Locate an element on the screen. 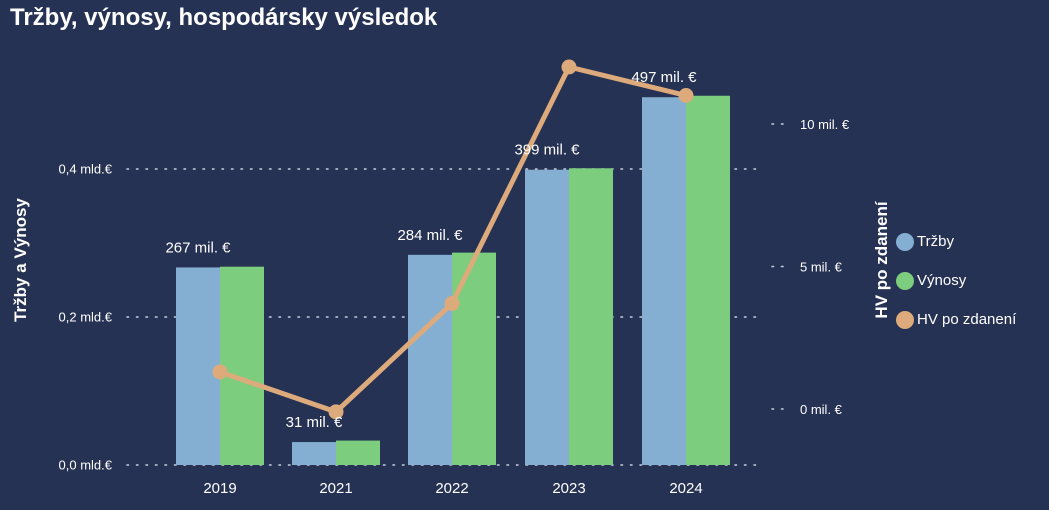 Image resolution: width=1049 pixels, height=510 pixels. legend-item-trzby: Tržby is located at coordinates (956, 241).